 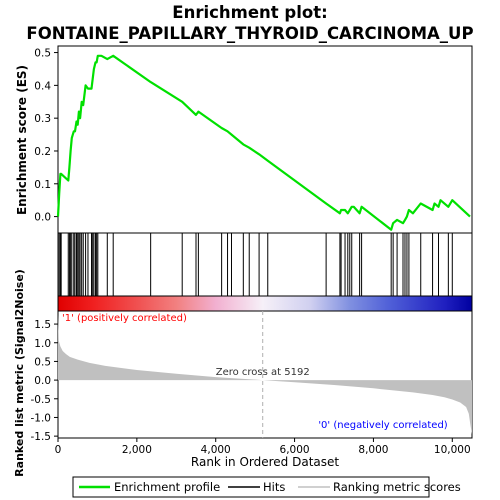 What do you see at coordinates (42, 152) in the screenshot?
I see `es-y-tick-label: 0.2` at bounding box center [42, 152].